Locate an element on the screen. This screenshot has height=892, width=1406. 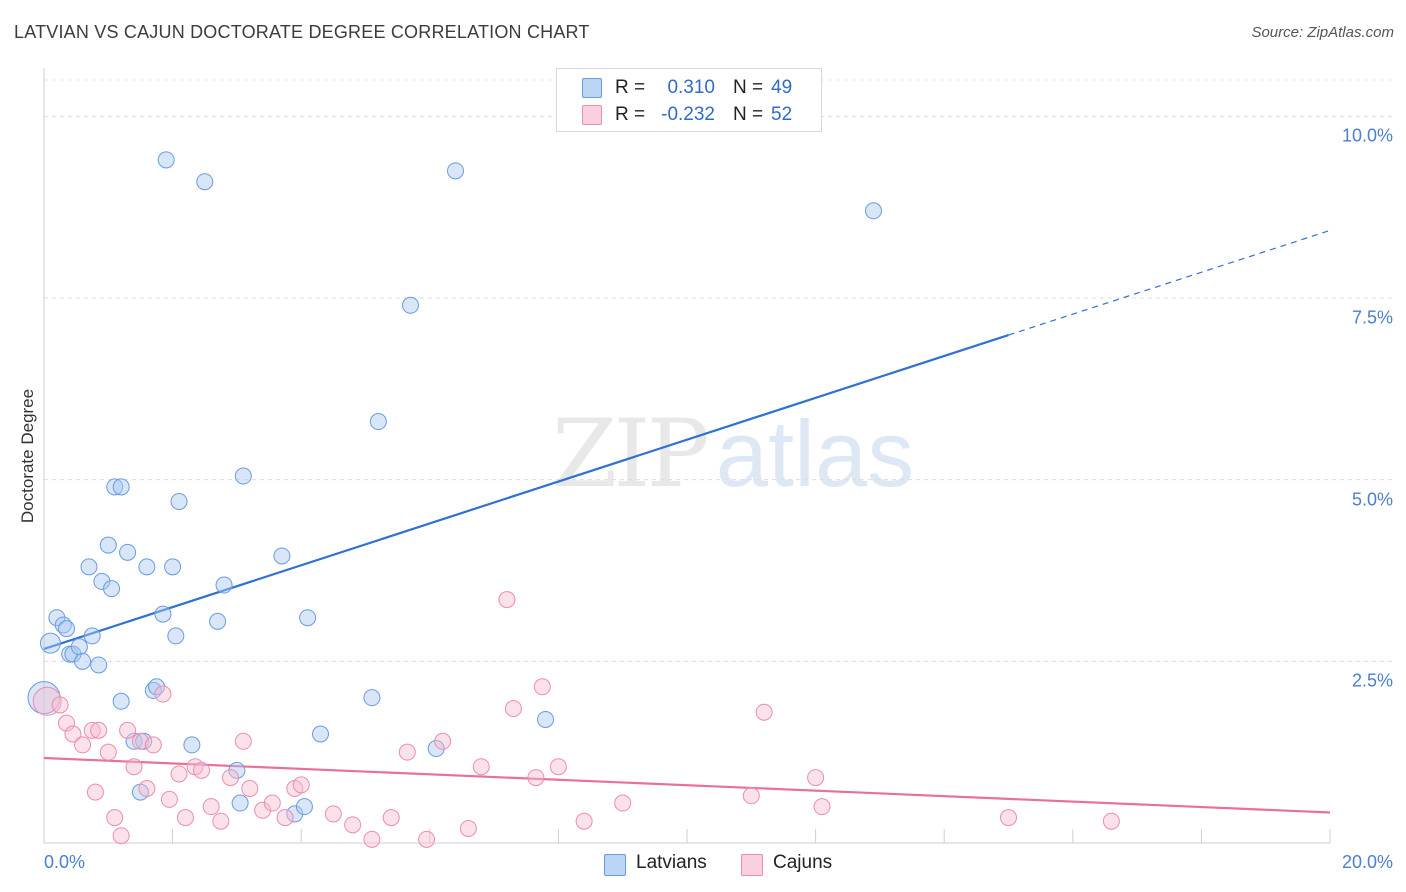
r-value: -0.232 is located at coordinates (688, 114).